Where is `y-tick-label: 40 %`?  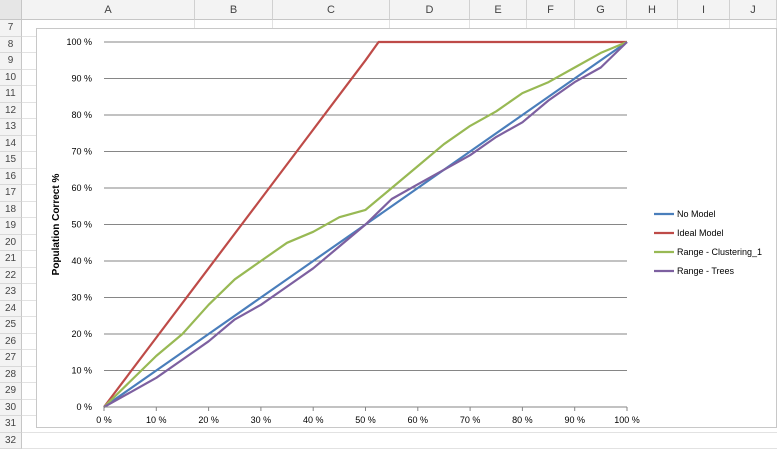
y-tick-label: 40 % is located at coordinates (81, 261).